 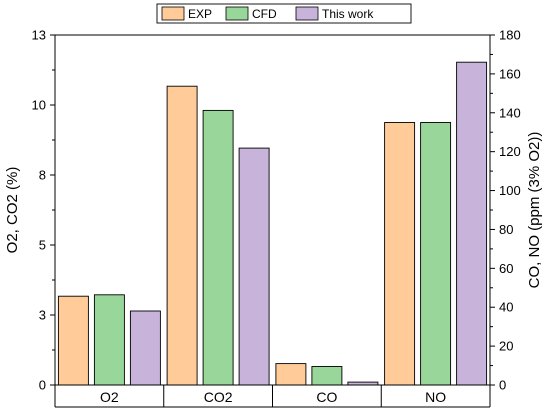 I want to click on right-tick-label: 100, so click(x=510, y=190).